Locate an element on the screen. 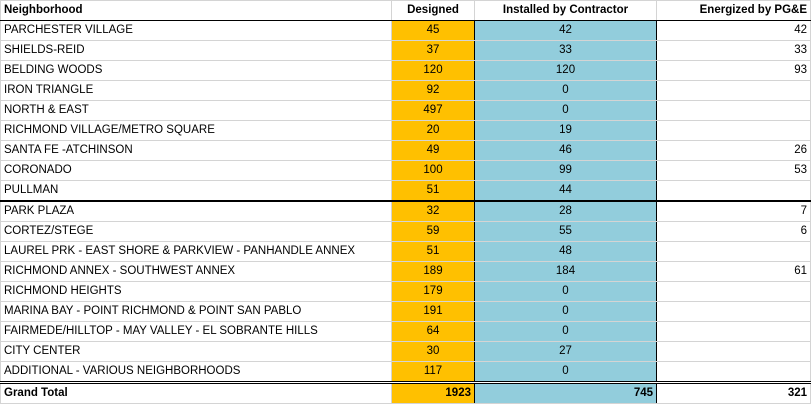 This screenshot has height=404, width=811. data-row: BELDING WOODS 120 120 93 is located at coordinates (405, 70).